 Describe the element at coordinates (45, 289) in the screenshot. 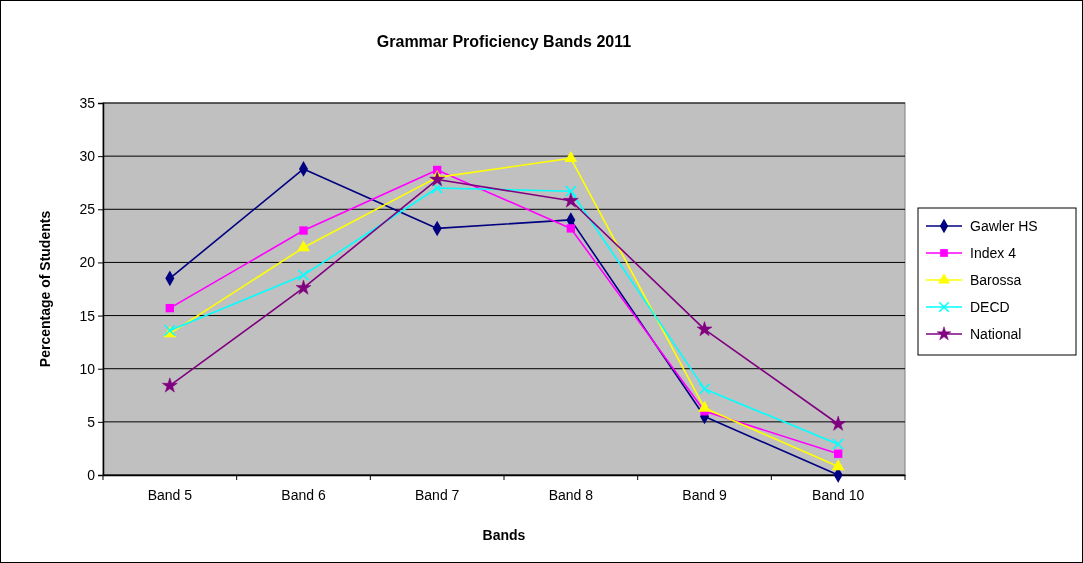

I see `y-axis-title: Percentage of Students` at that location.